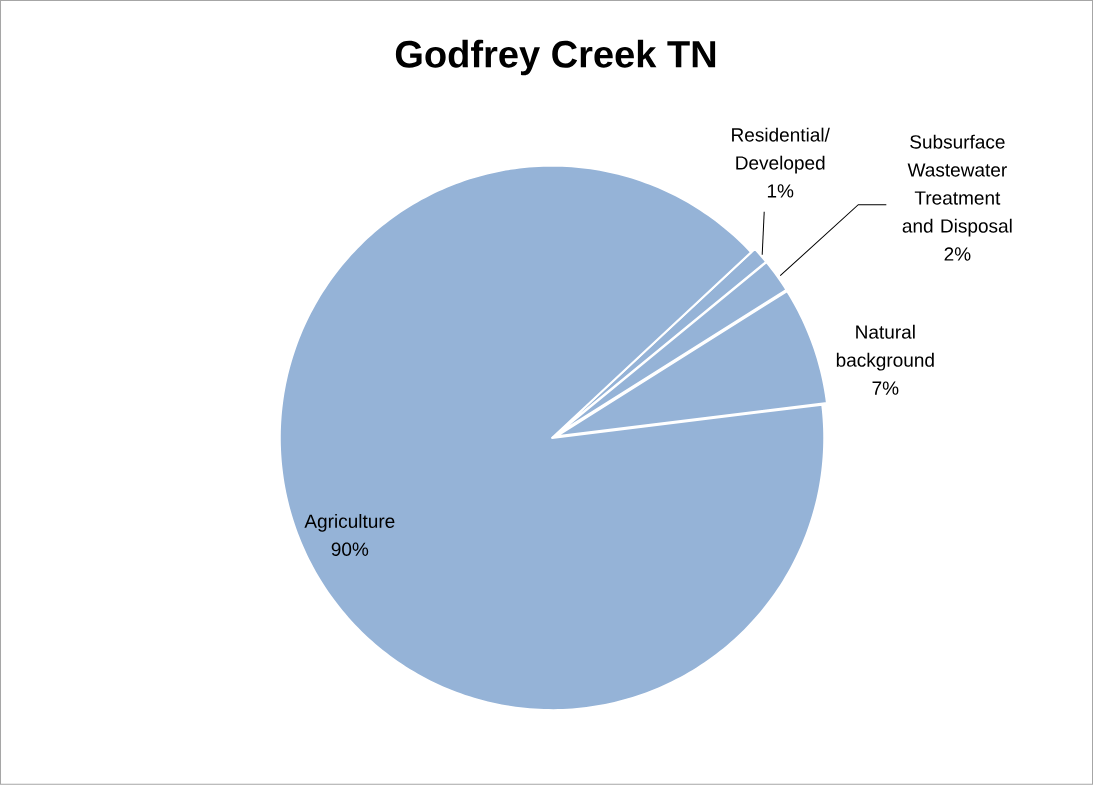 Image resolution: width=1093 pixels, height=785 pixels. What do you see at coordinates (885, 388) in the screenshot?
I see `data-label: 7%` at bounding box center [885, 388].